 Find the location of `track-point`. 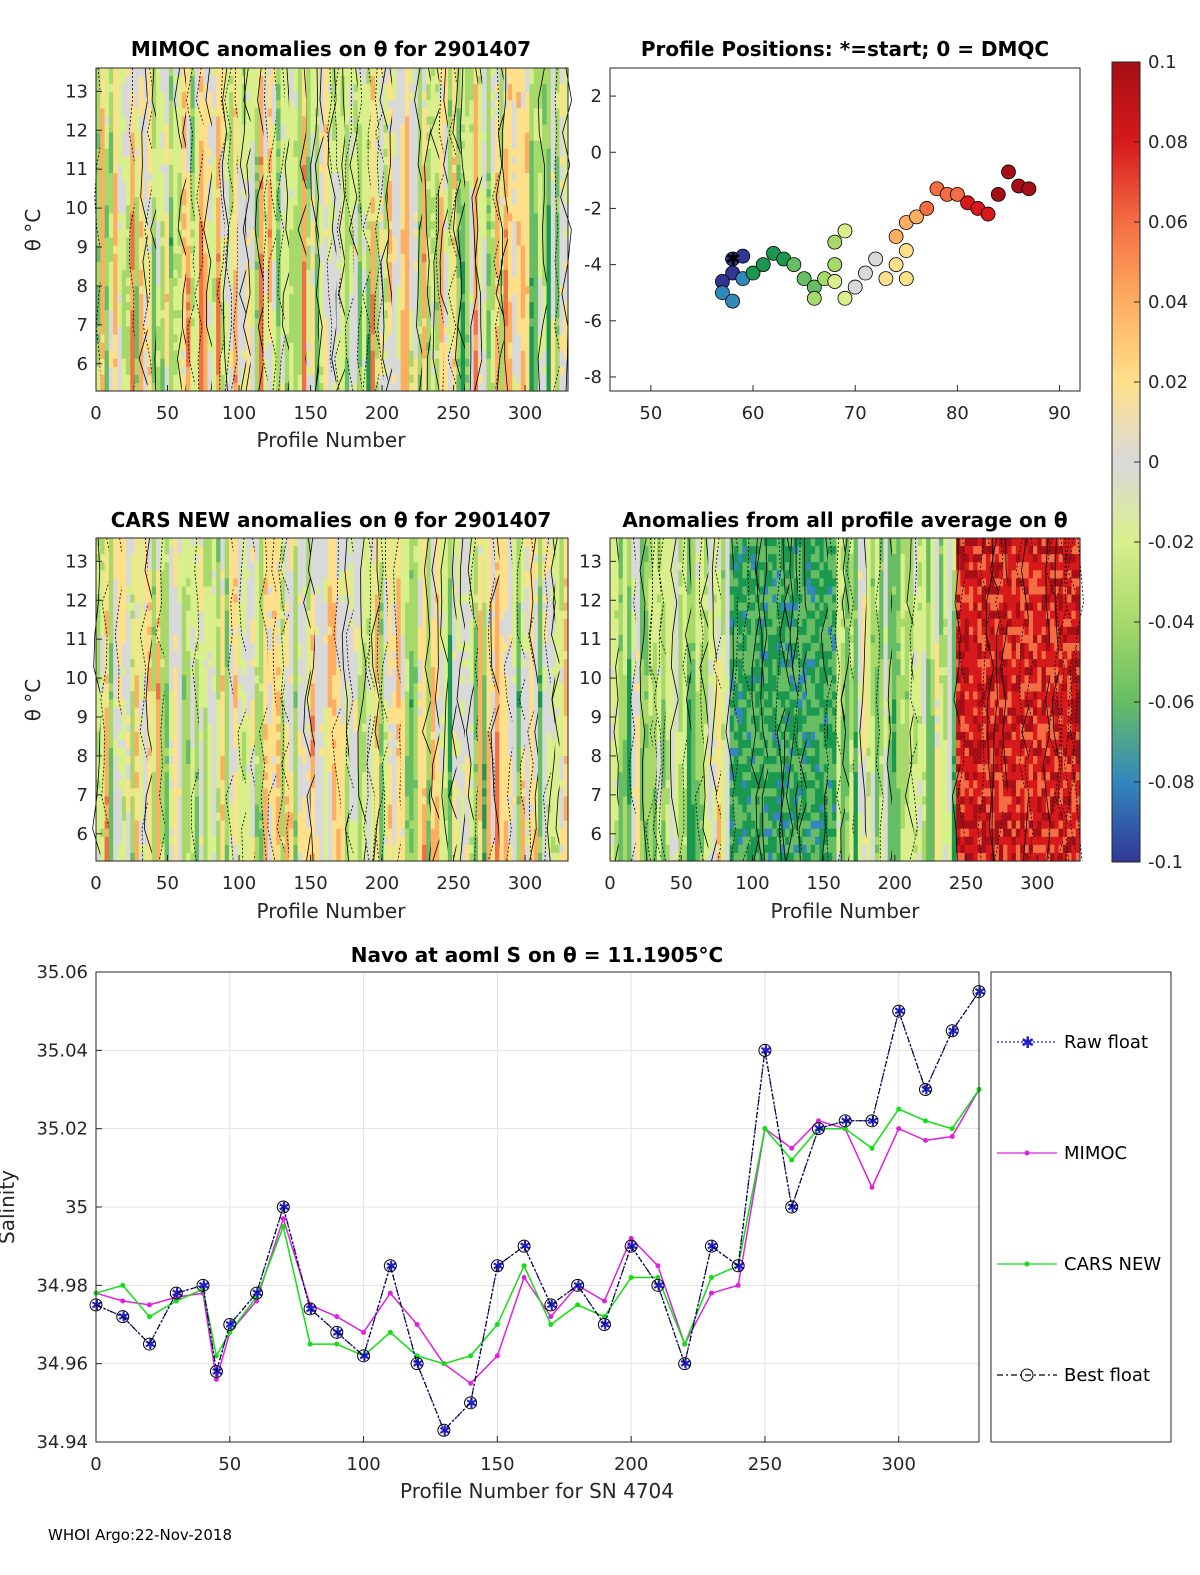

track-point is located at coordinates (896, 265).